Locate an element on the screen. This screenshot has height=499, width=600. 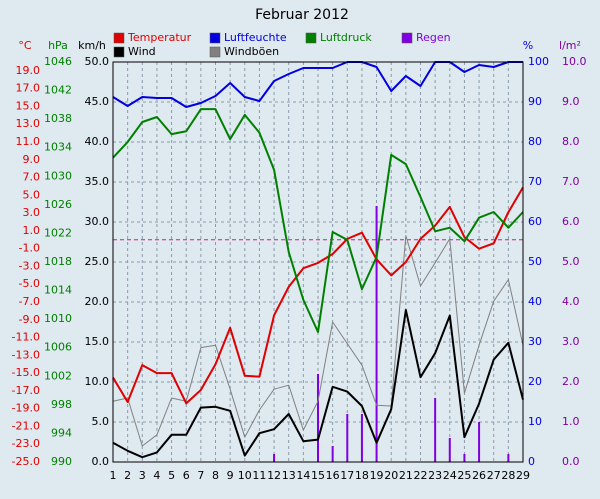
y-tick-label: -23.0 is located at coordinates (26, 443).